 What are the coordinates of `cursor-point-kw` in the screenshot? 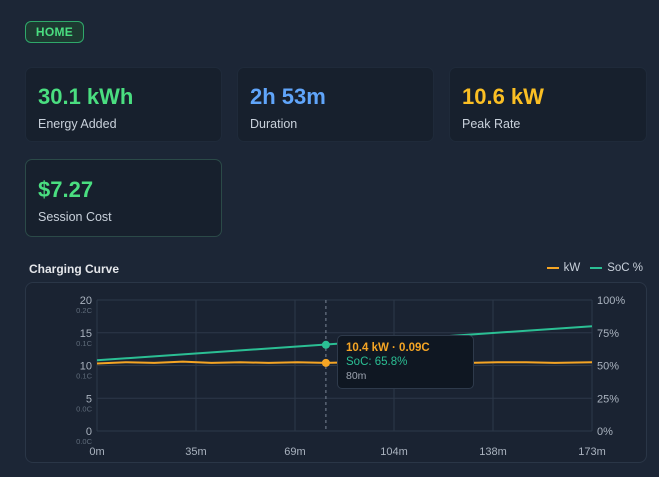 It's located at (325, 362).